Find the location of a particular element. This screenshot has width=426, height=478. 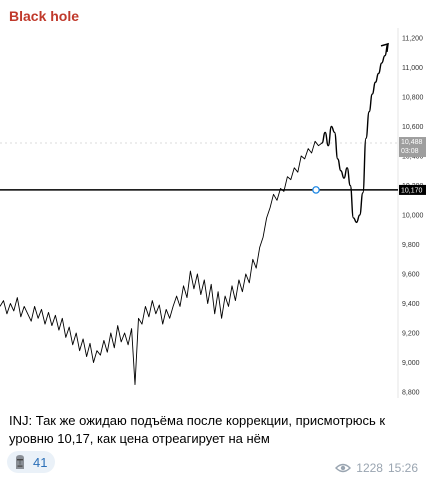

forecast-path is located at coordinates (355, 133).